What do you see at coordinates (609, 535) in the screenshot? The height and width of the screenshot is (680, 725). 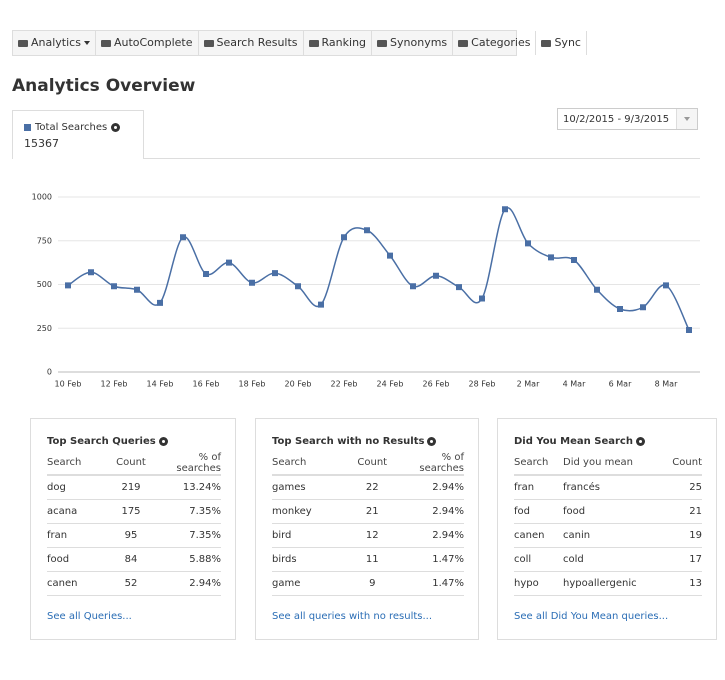 I see `table-cell: canin` at bounding box center [609, 535].